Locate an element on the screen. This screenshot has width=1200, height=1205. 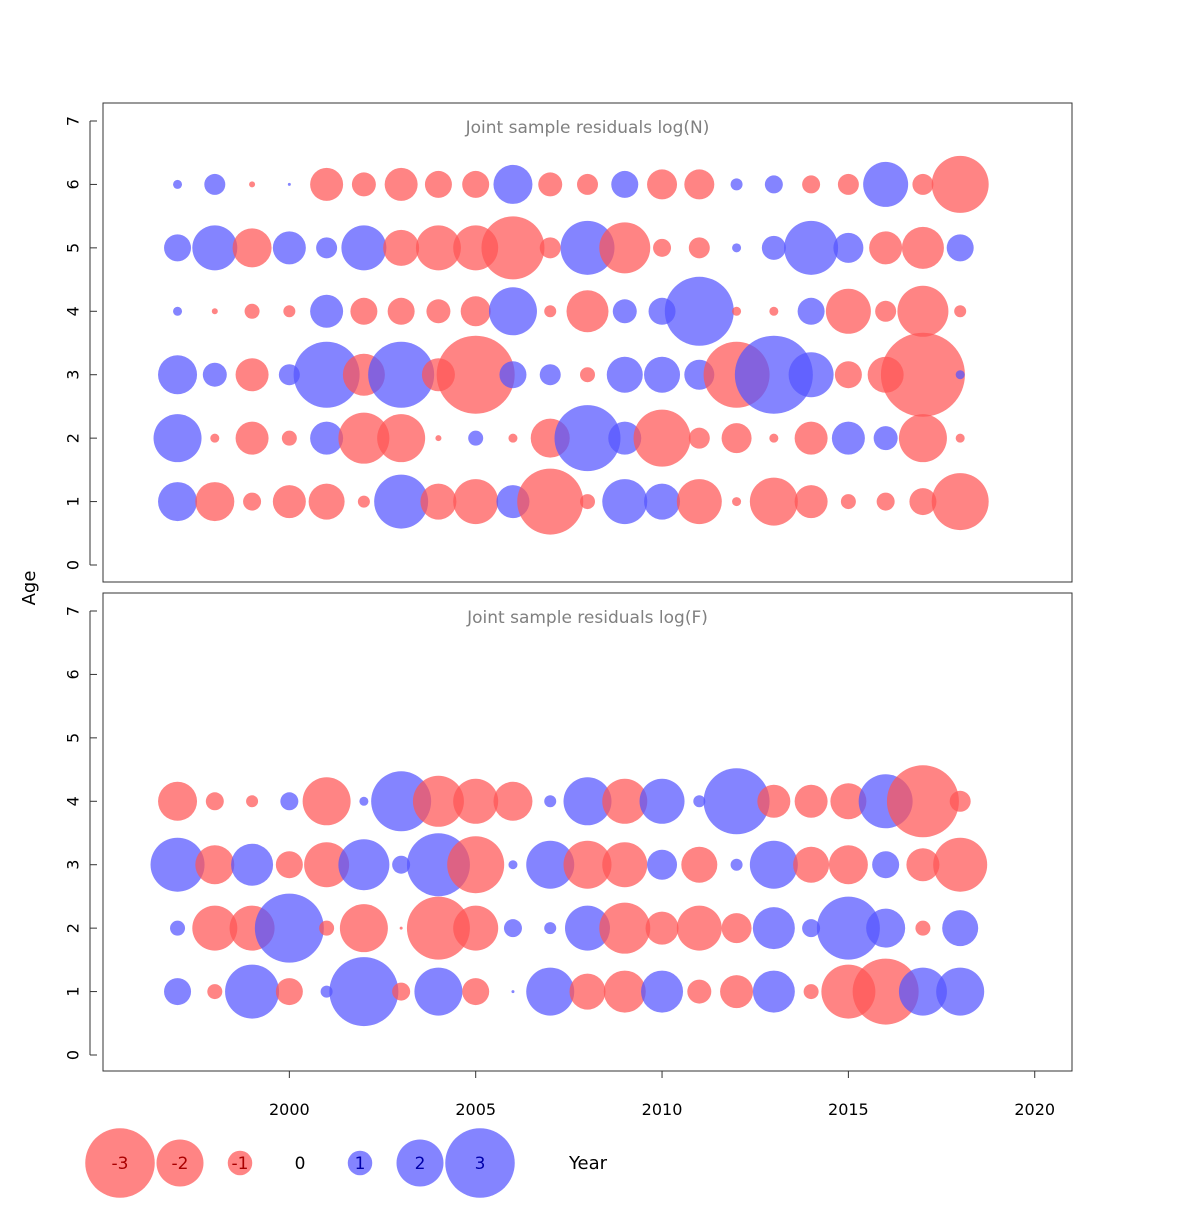
y-tick-label: 2 is located at coordinates (73, 928).